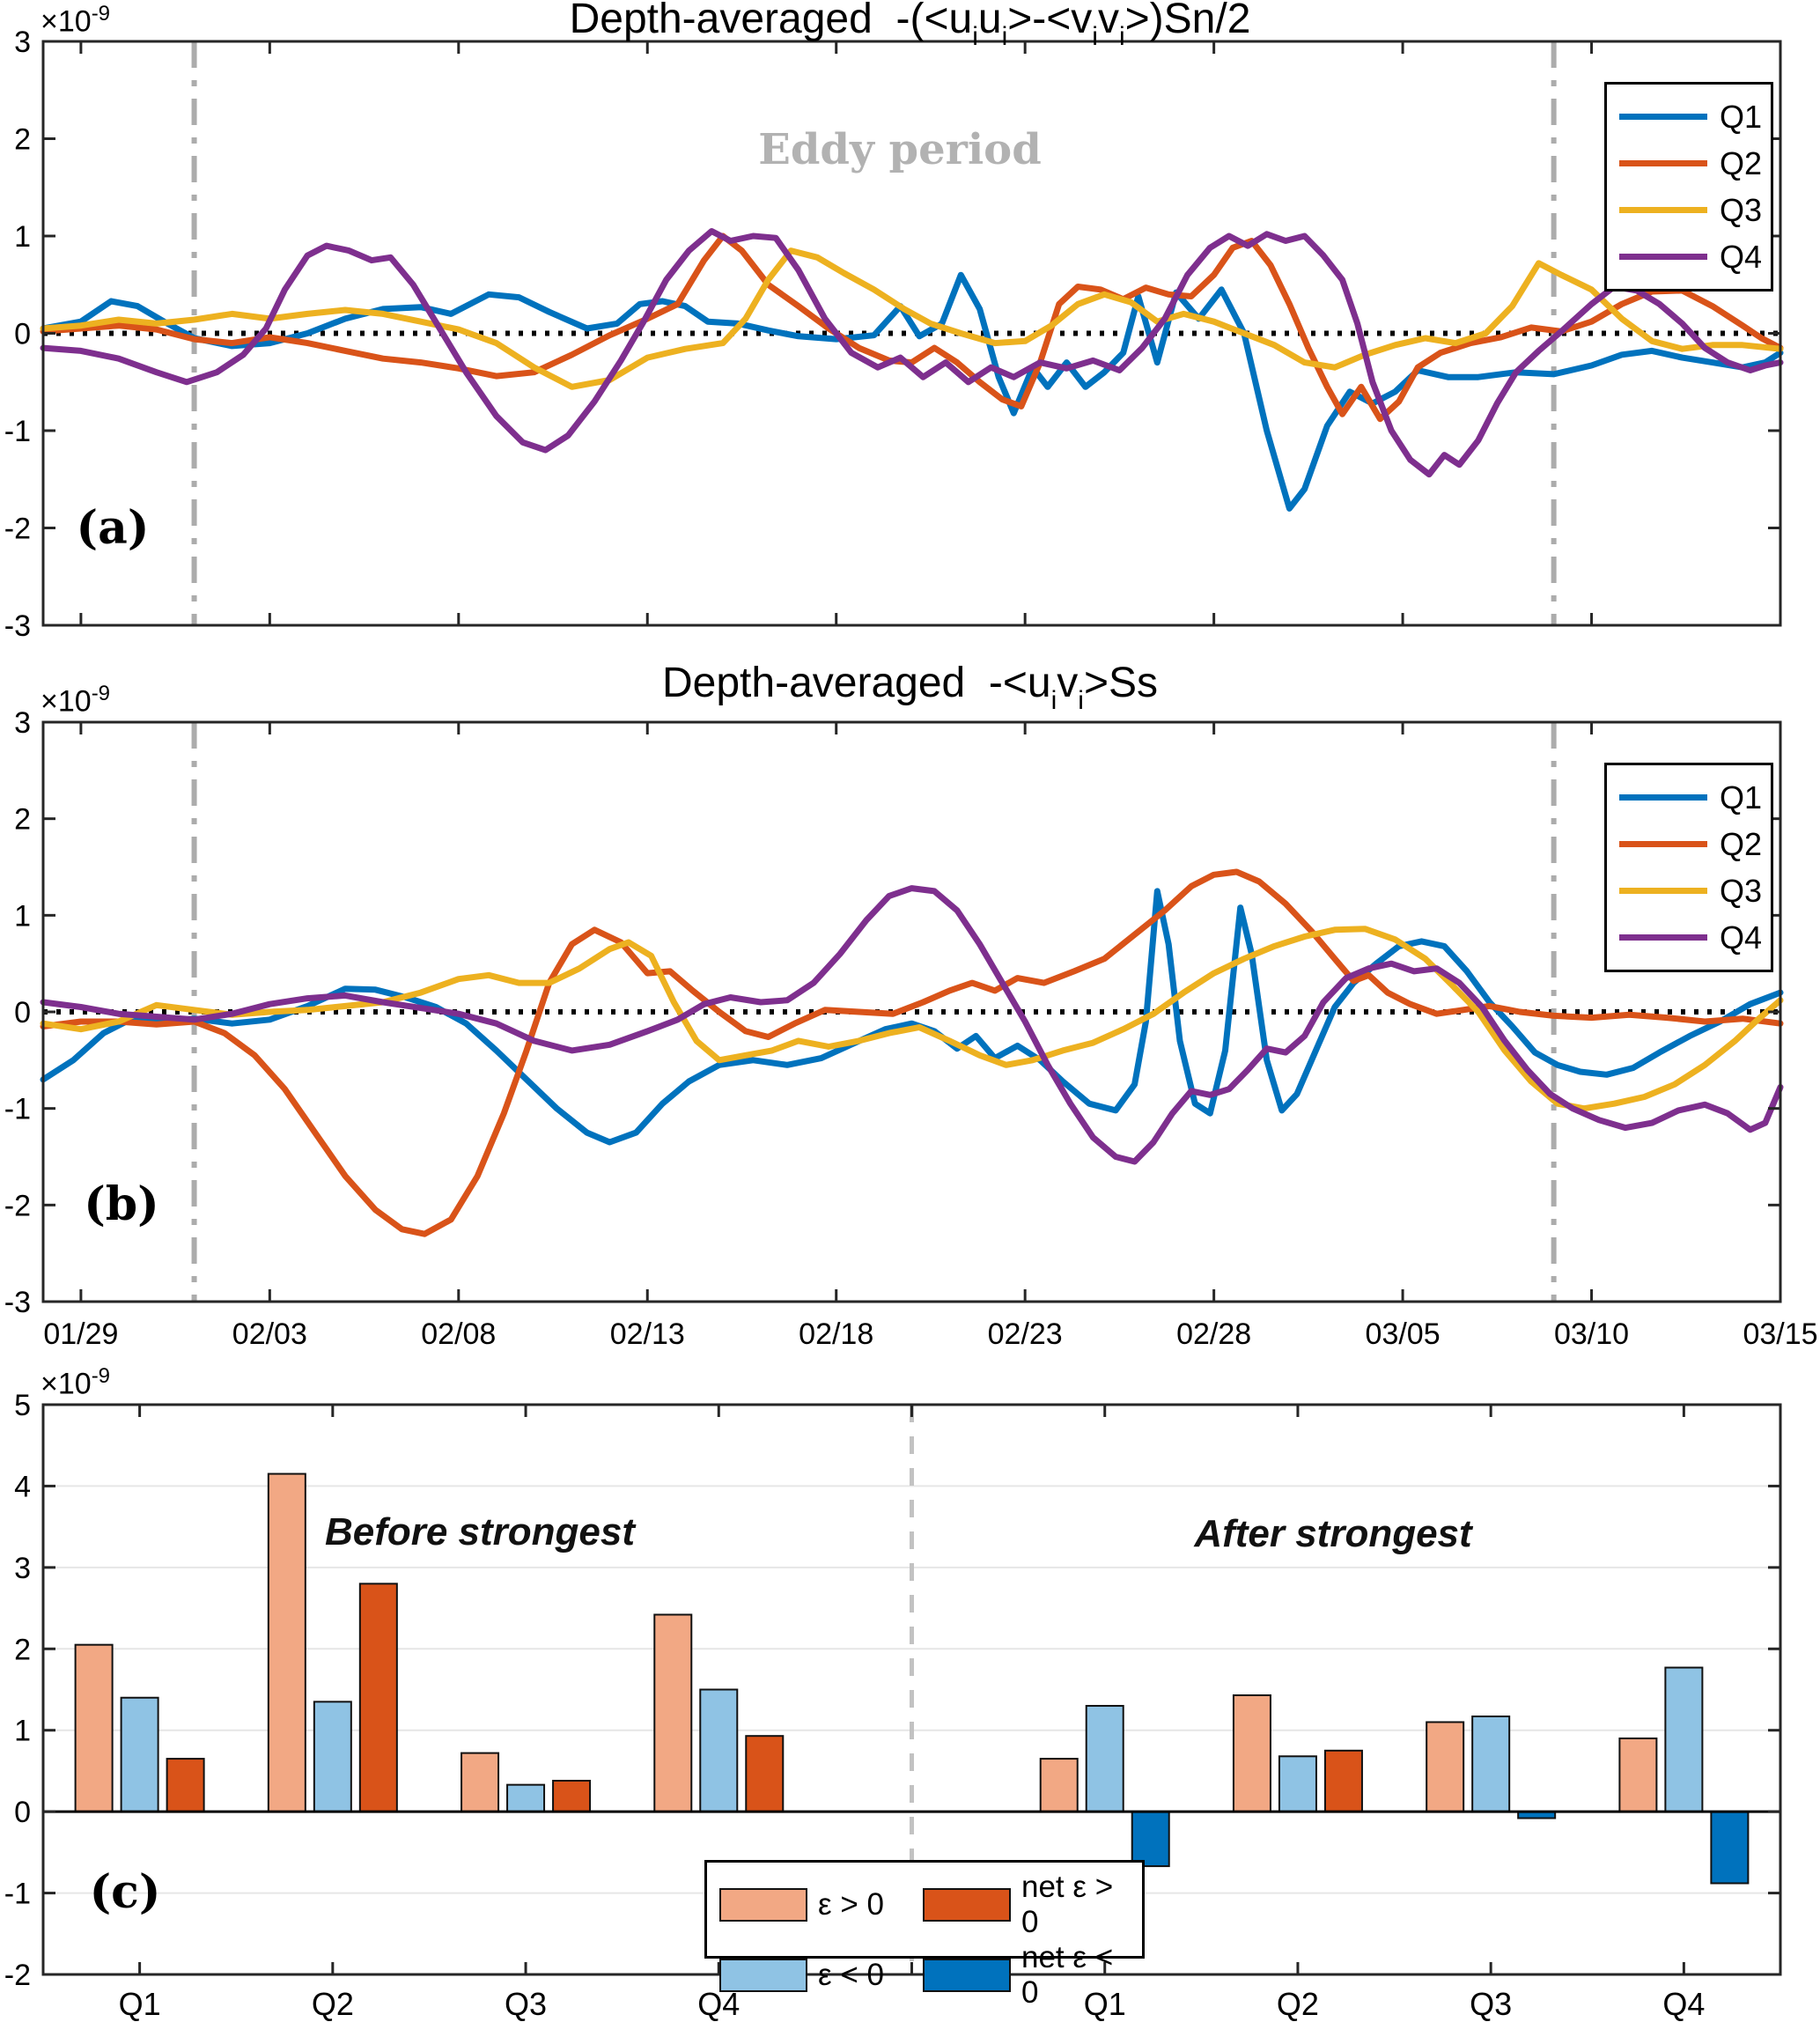  I want to click on x-tick-label: 02/03, so click(269, 1334).